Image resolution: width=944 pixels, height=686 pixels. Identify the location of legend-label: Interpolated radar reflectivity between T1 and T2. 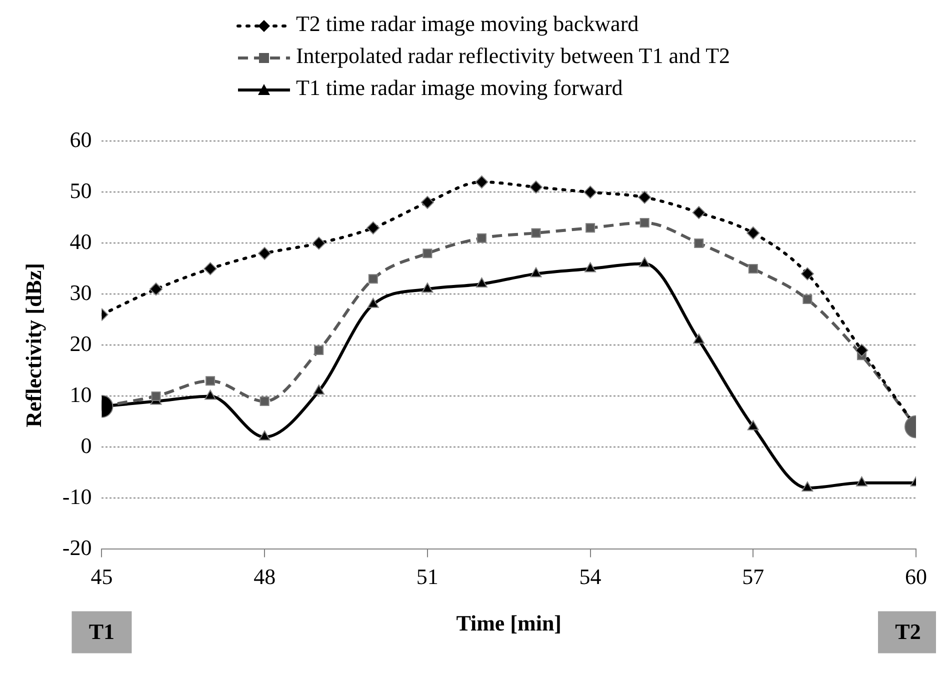
(513, 55).